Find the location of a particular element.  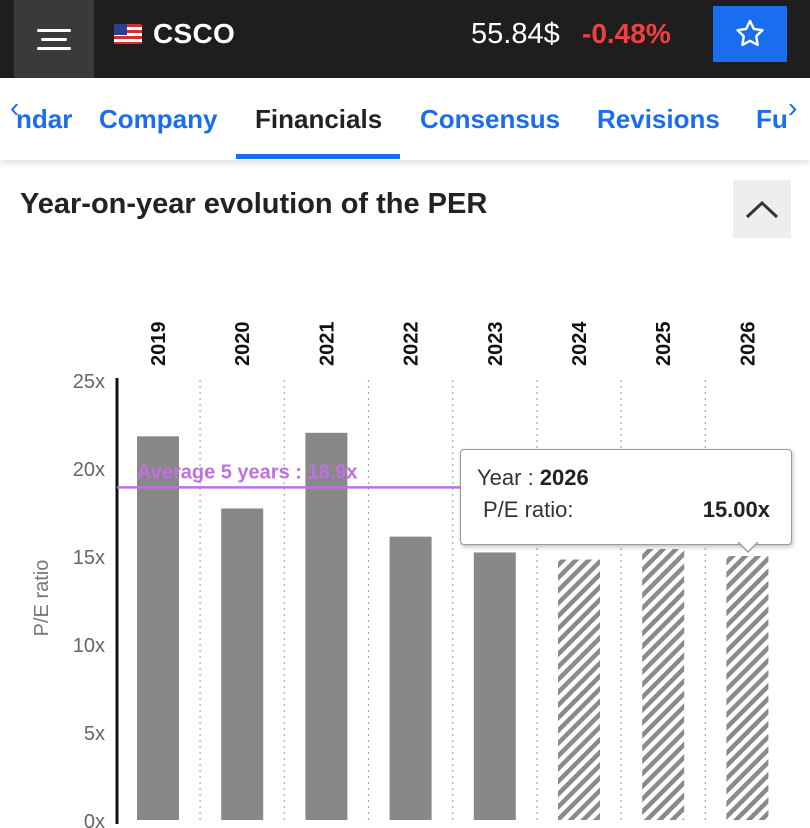

y-axis-label: P/E ratio is located at coordinates (42, 598).